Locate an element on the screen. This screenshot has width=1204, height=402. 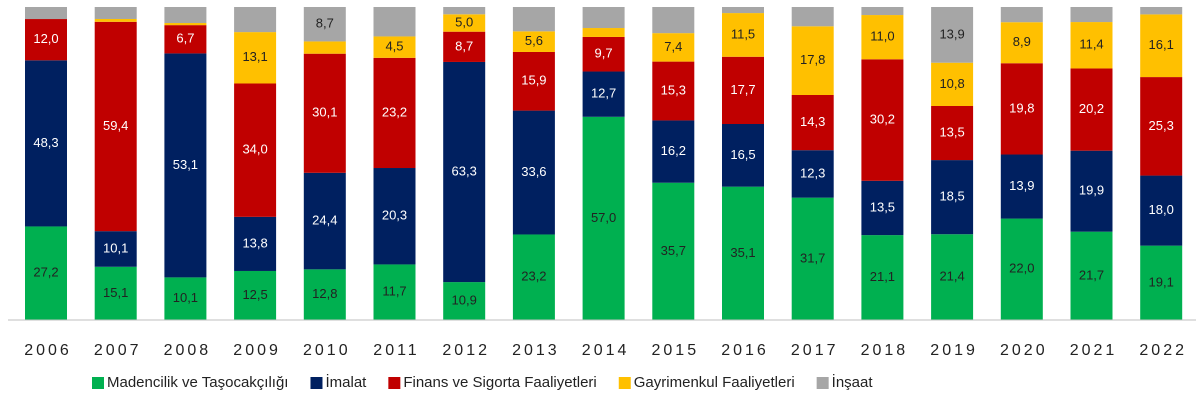
data-label: 30,1 is located at coordinates (324, 112).